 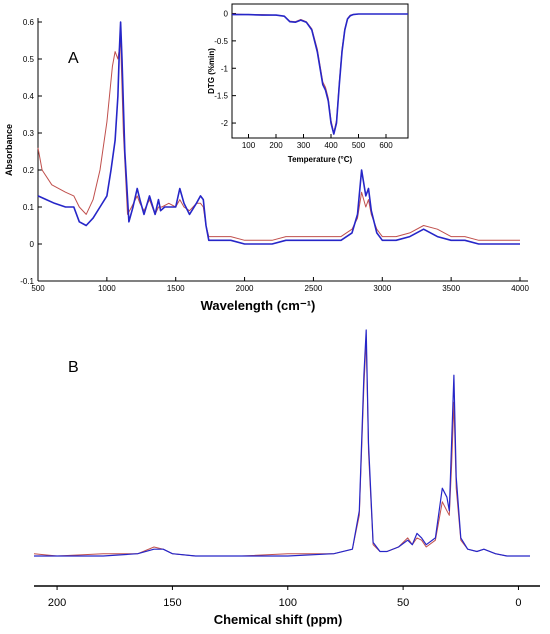 What do you see at coordinates (38, 288) in the screenshot?
I see `chart-a-x-tick-label: 500` at bounding box center [38, 288].